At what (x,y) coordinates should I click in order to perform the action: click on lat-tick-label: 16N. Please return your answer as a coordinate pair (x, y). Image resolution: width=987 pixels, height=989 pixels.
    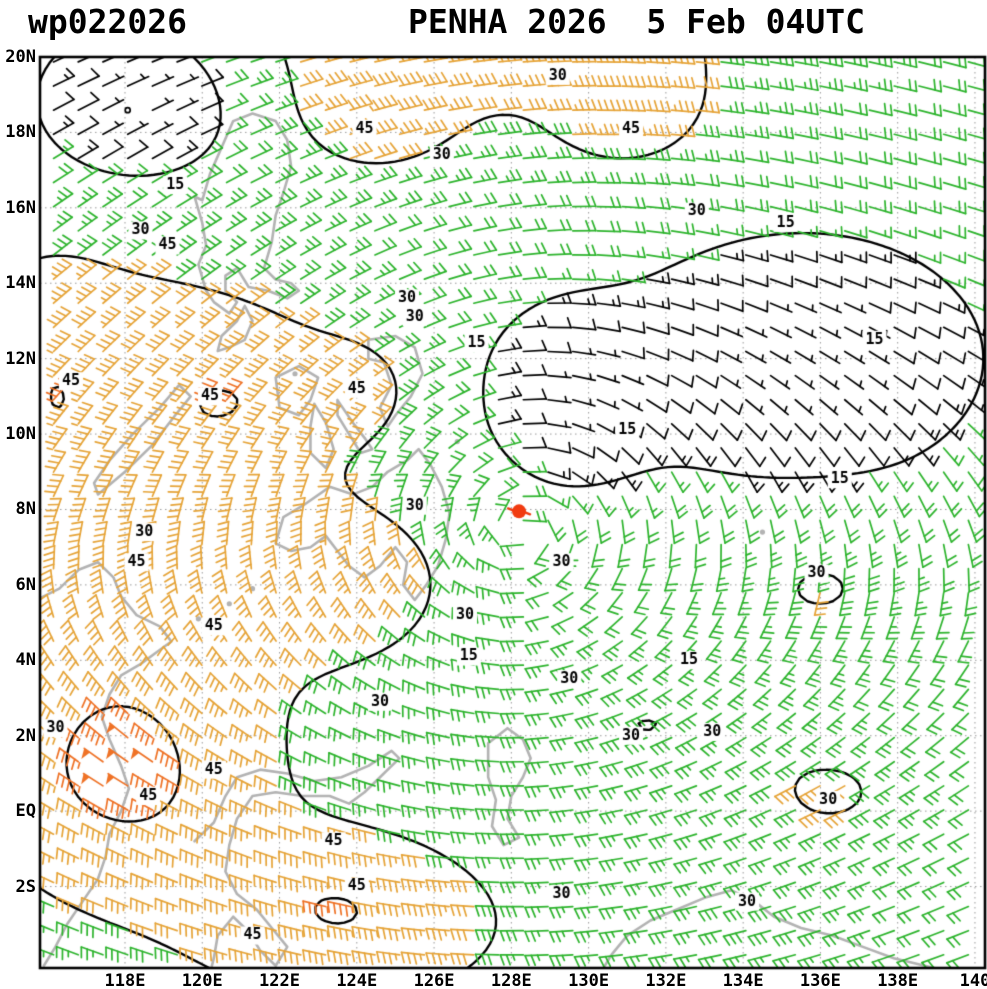
    Looking at the image, I should click on (20, 207).